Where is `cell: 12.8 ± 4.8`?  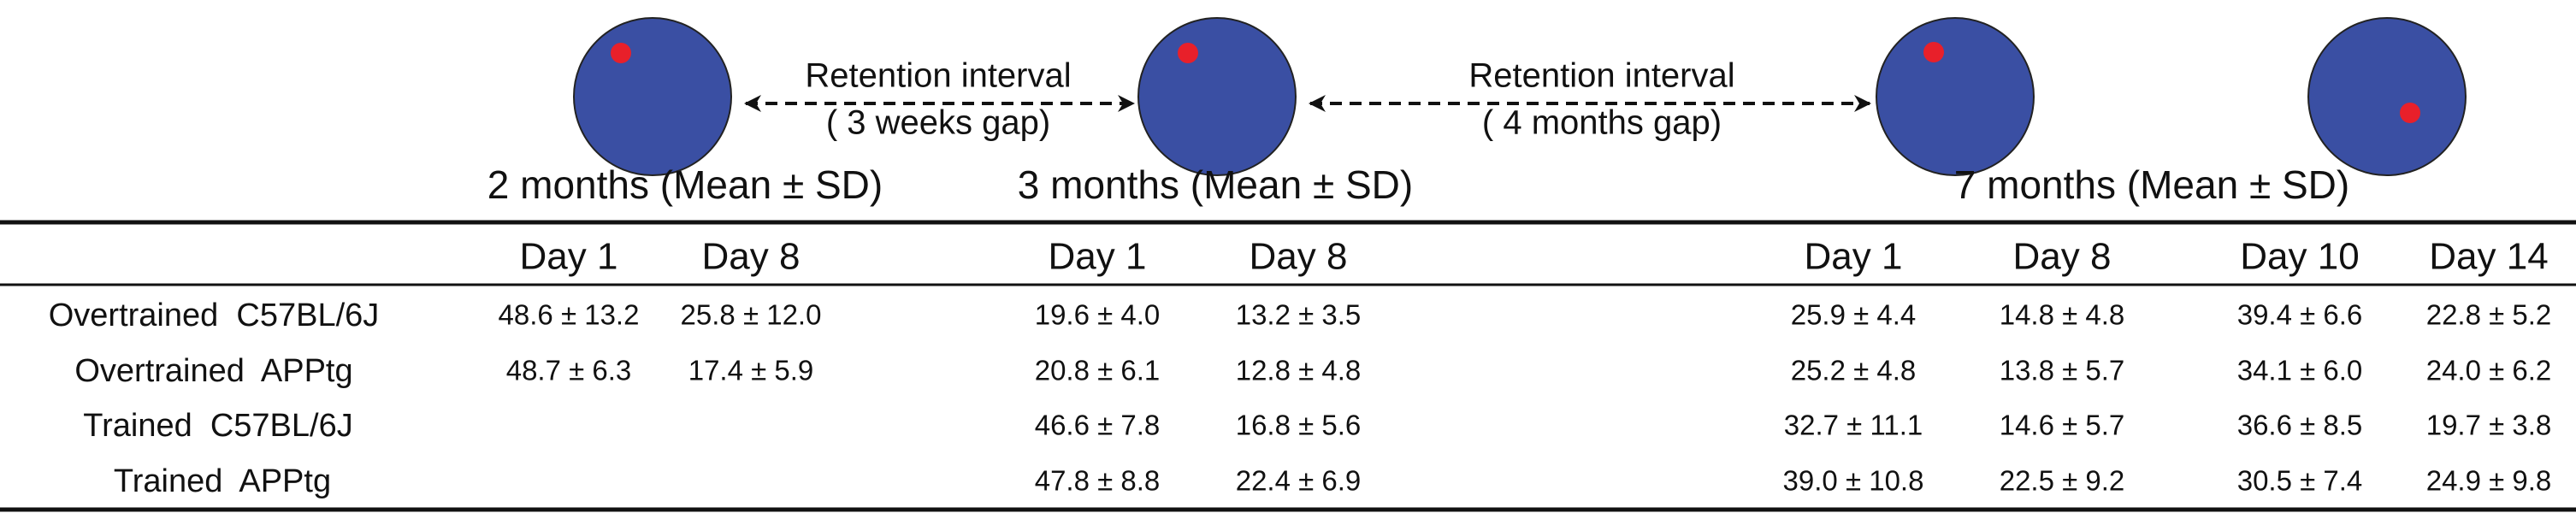 cell: 12.8 ± 4.8 is located at coordinates (1299, 370).